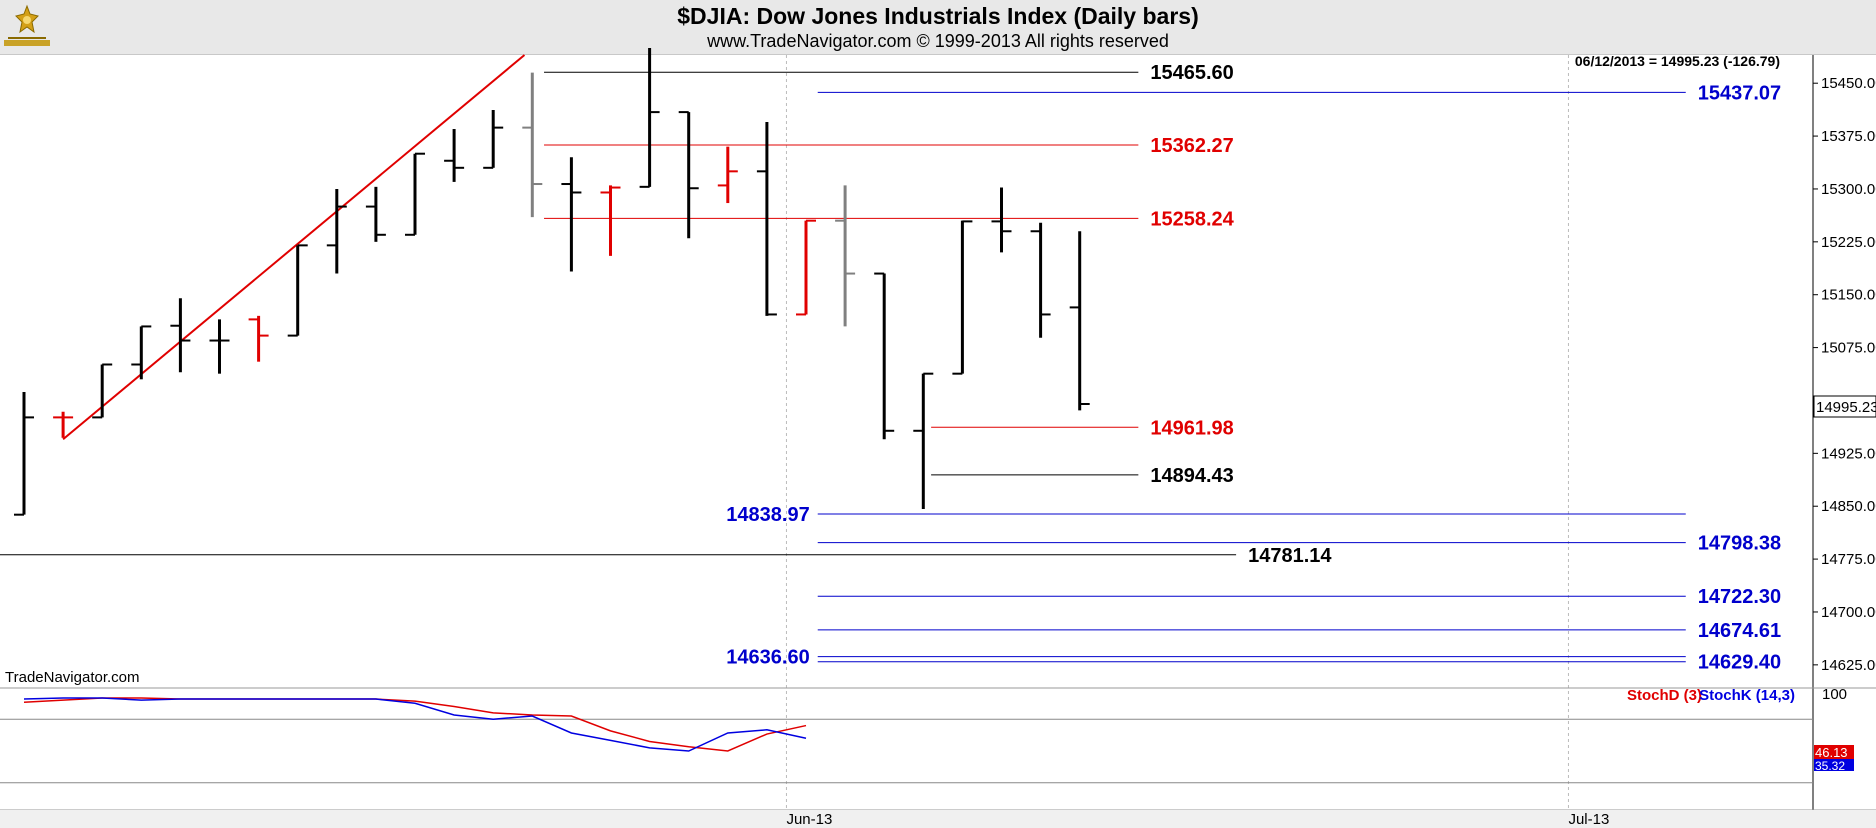  What do you see at coordinates (1747, 695) in the screenshot?
I see `stochk-label: StochK (14,3)` at bounding box center [1747, 695].